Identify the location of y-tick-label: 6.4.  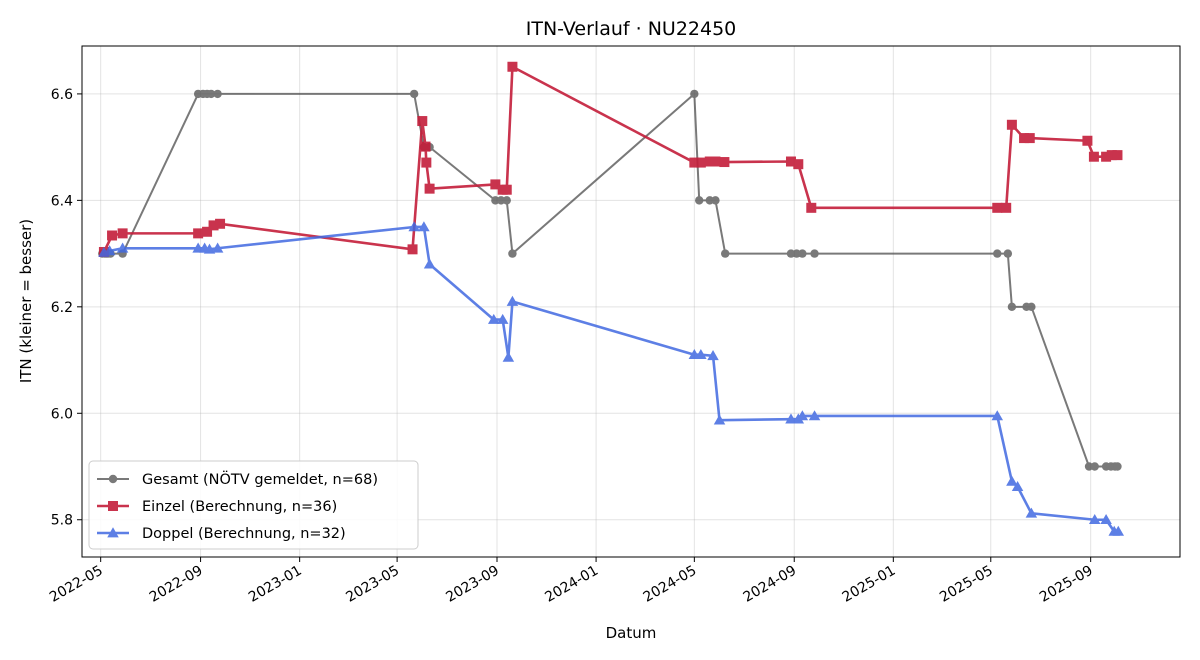
(62, 201).